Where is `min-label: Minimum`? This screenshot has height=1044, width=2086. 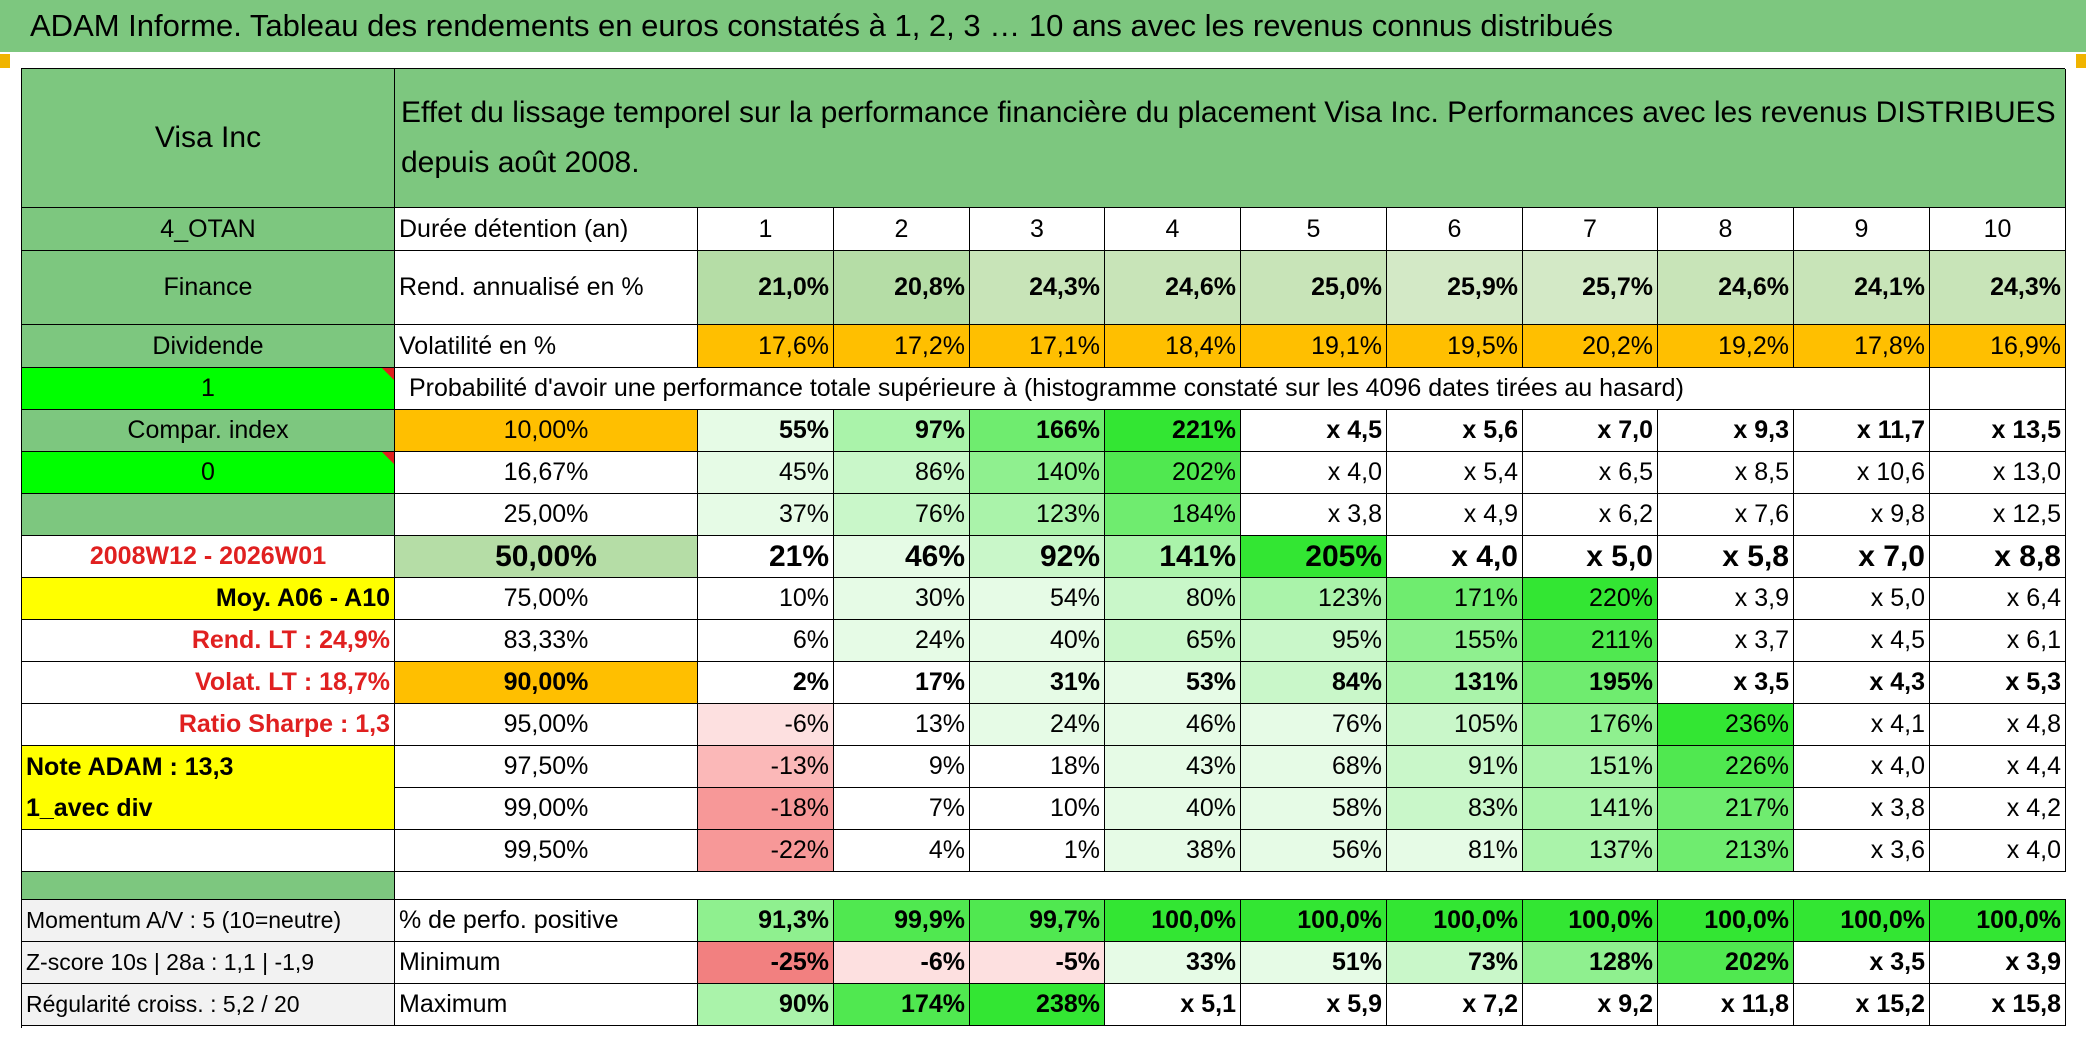 min-label: Minimum is located at coordinates (546, 963).